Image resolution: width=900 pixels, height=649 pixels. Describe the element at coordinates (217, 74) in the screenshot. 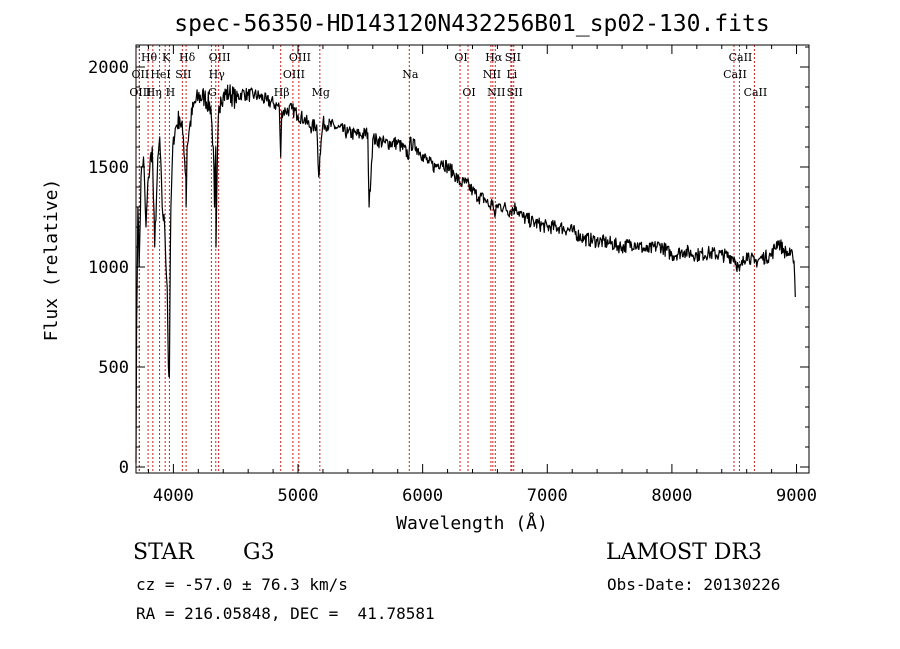

I see `spectral-line-label: Hγ` at that location.